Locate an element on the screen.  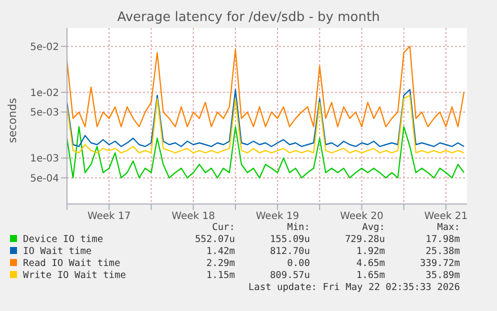
y-tick-label: 5e-03 is located at coordinates (44, 113).